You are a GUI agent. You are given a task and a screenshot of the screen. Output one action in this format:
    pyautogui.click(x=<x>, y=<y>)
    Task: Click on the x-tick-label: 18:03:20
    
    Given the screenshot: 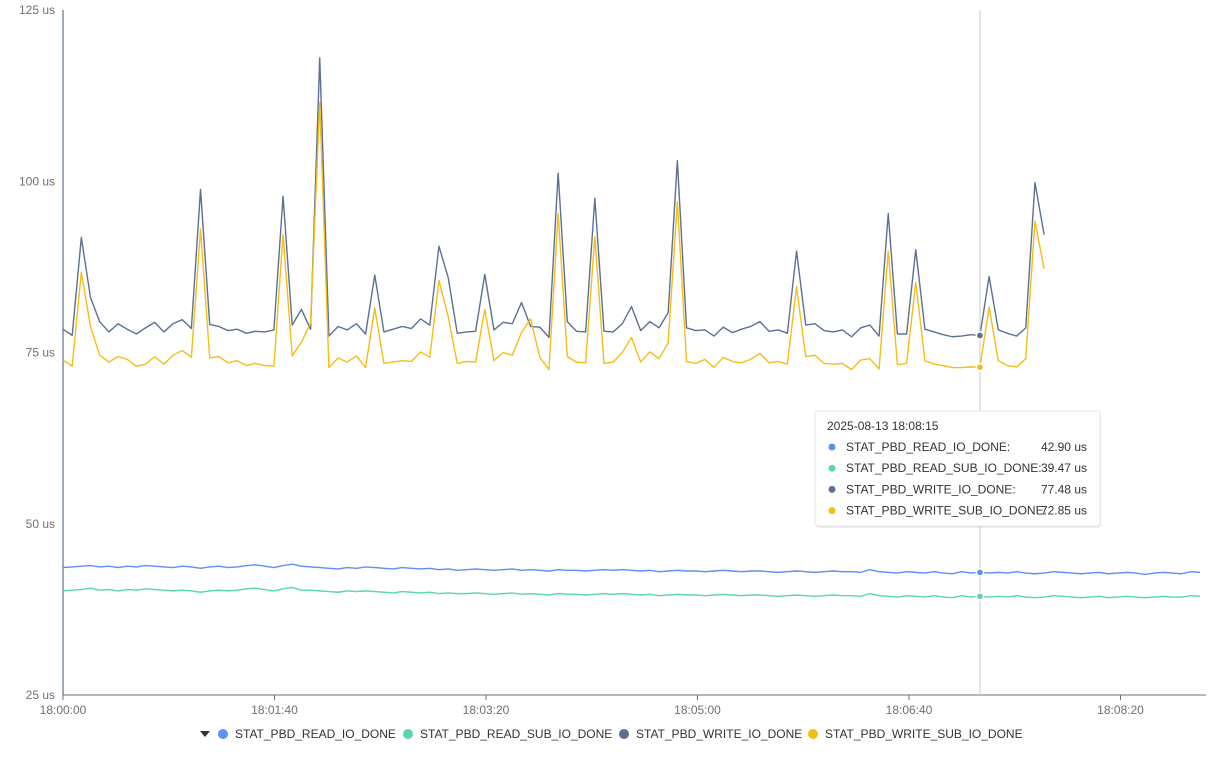 What is the action you would take?
    pyautogui.click(x=486, y=710)
    